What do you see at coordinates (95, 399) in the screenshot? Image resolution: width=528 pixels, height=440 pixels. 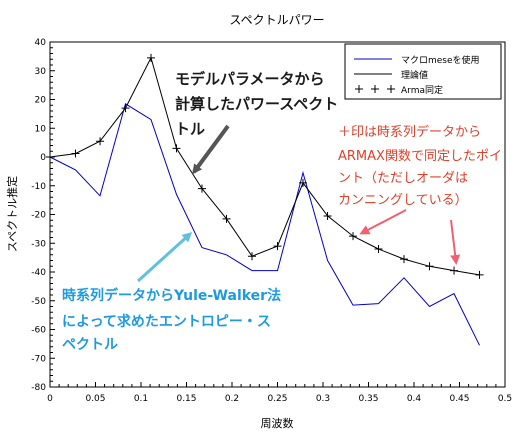 I see `x-tick-label: 0.05` at bounding box center [95, 399].